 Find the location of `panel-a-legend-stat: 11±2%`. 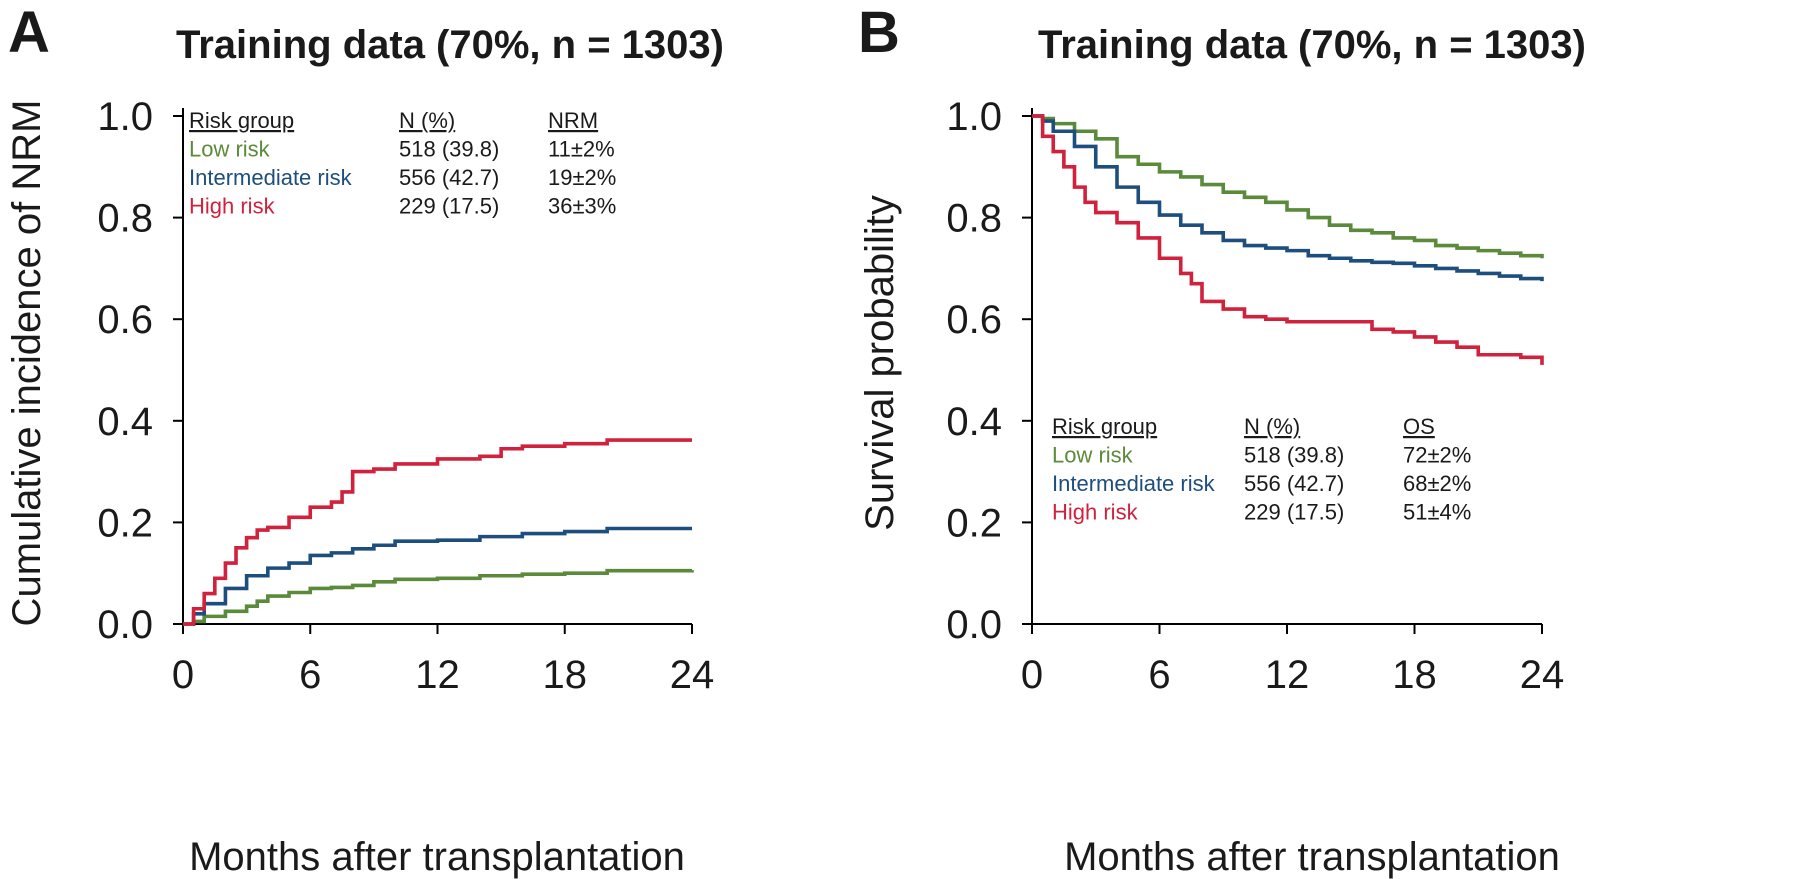

panel-a-legend-stat: 11±2% is located at coordinates (581, 149).